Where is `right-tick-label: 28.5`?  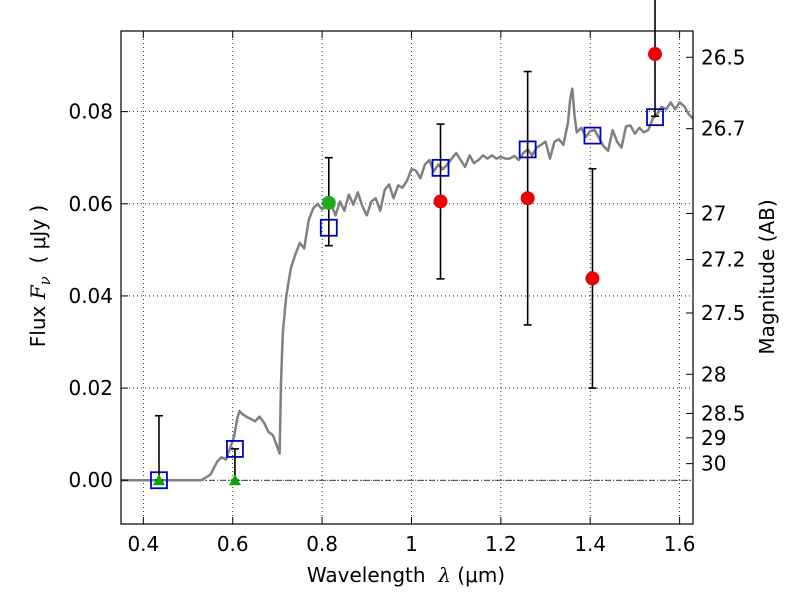
right-tick-label: 28.5 is located at coordinates (723, 413).